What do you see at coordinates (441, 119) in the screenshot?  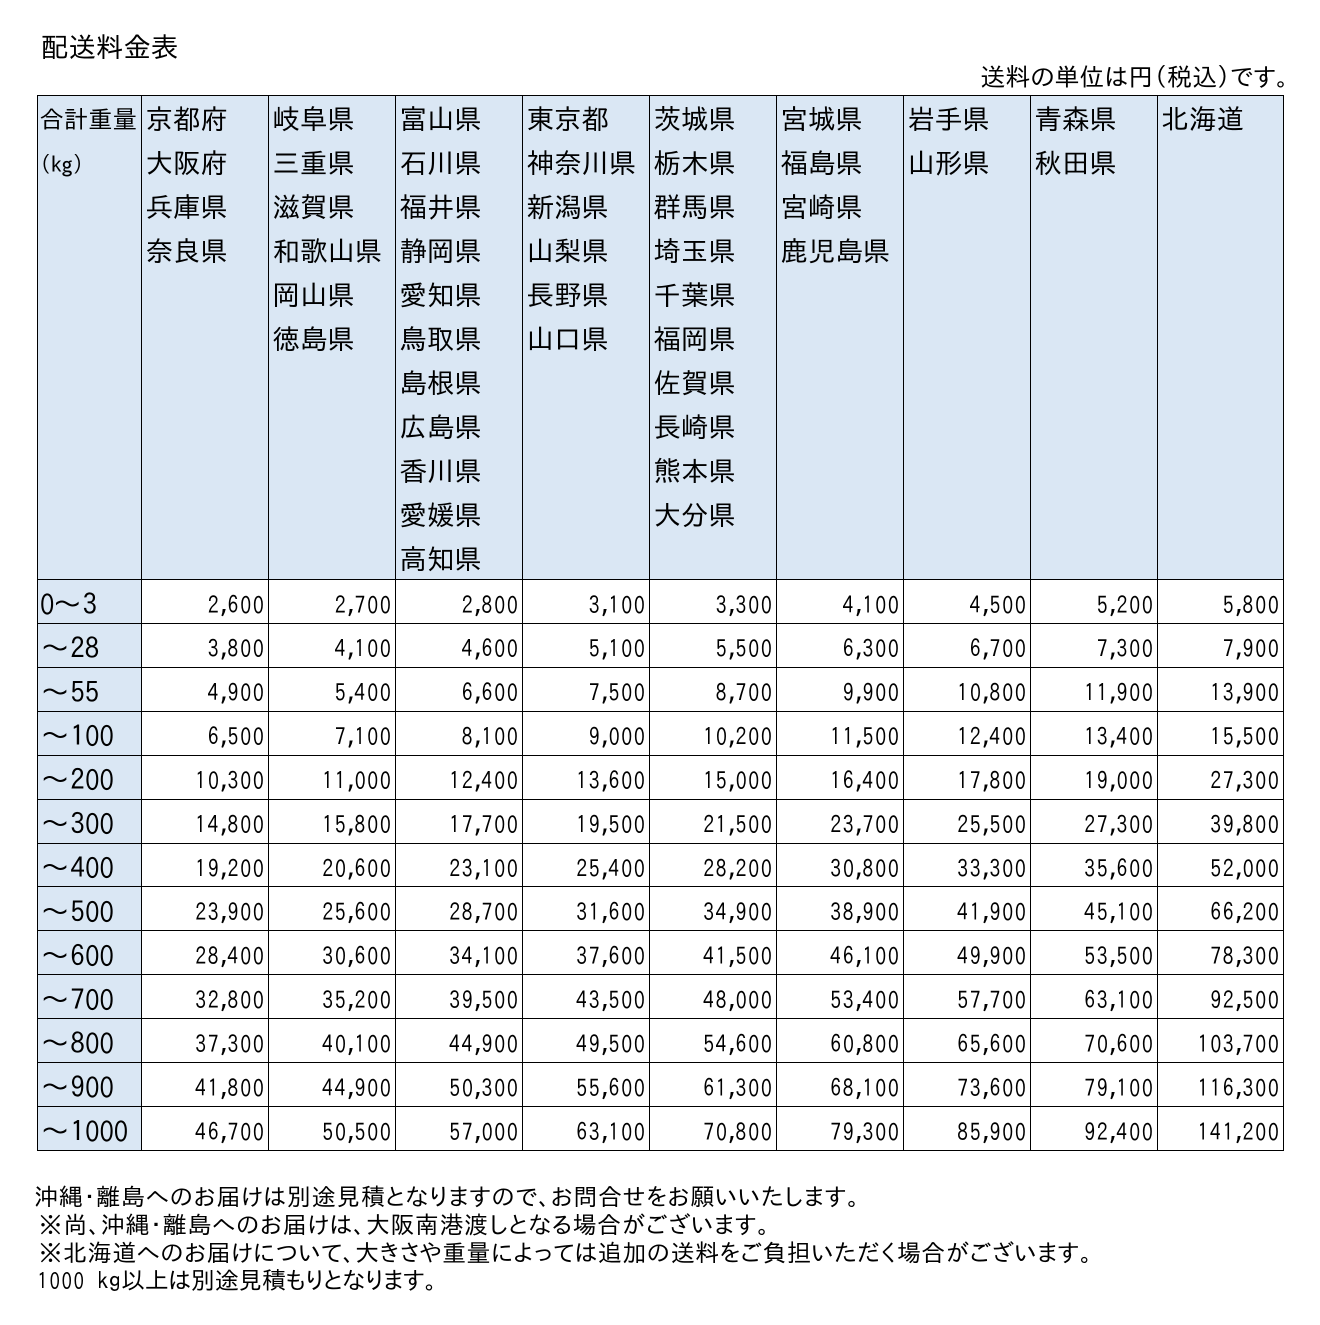 I see `svg-text: 富山県` at bounding box center [441, 119].